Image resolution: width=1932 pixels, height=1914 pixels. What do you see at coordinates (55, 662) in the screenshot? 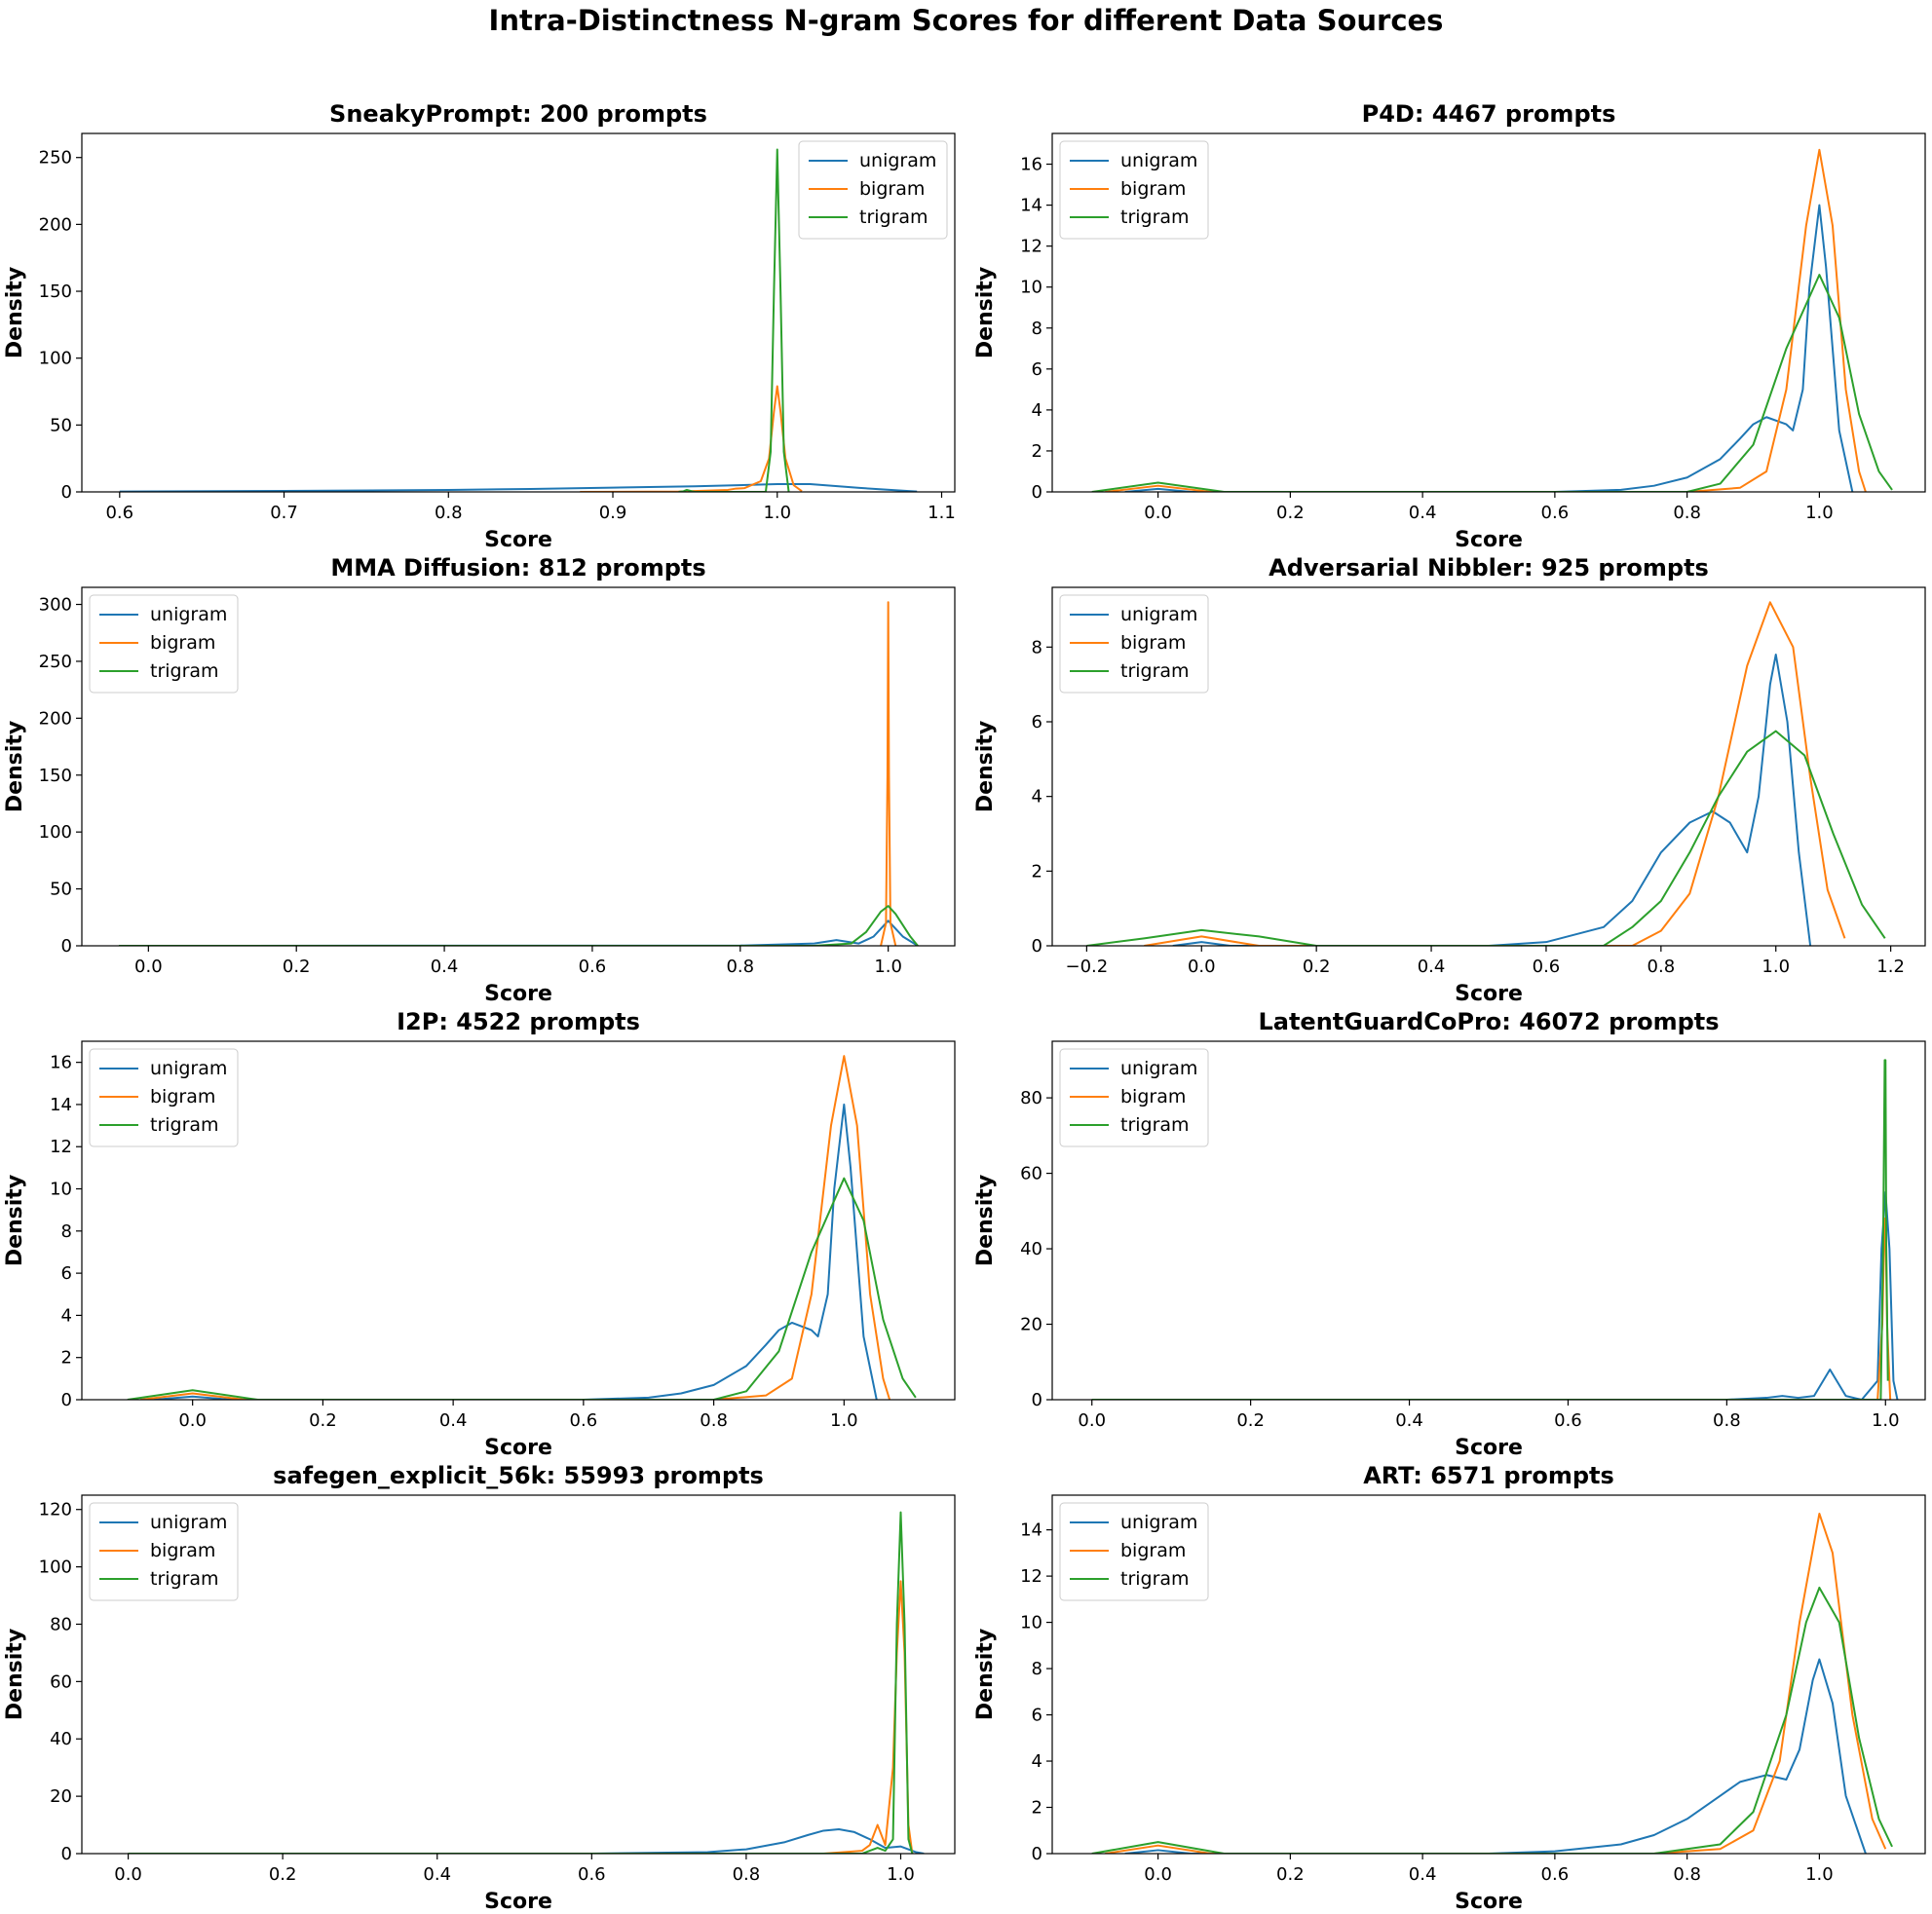
I see `y-tick-label: 250` at bounding box center [55, 662].